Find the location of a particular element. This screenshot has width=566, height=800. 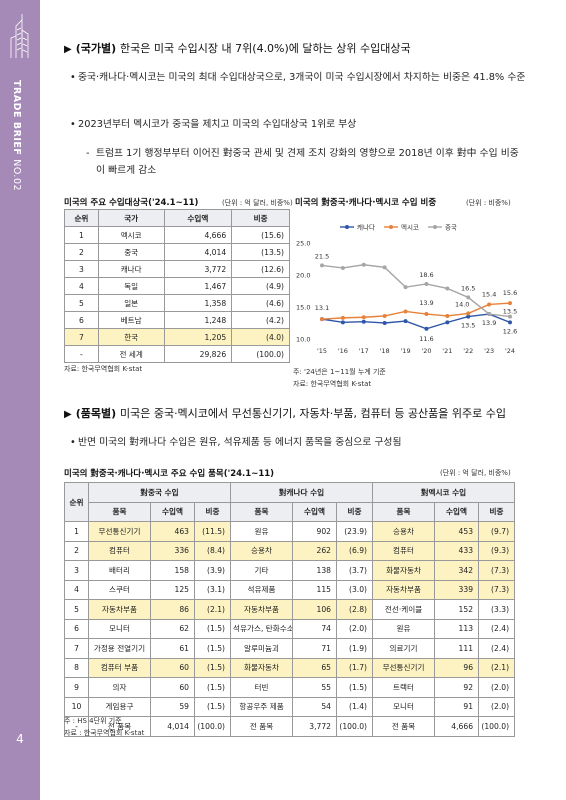

table-cell: 71 is located at coordinates (315, 648).